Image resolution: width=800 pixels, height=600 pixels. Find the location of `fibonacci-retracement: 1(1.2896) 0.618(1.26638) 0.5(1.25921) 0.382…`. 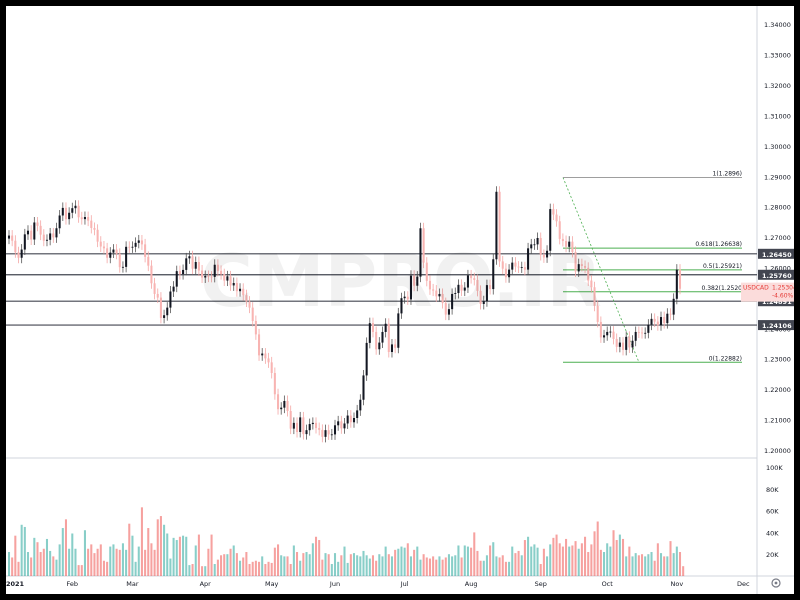

fibonacci-retracement: 1(1.2896) 0.618(1.26638) 0.5(1.25921) 0.382… is located at coordinates (652, 266).